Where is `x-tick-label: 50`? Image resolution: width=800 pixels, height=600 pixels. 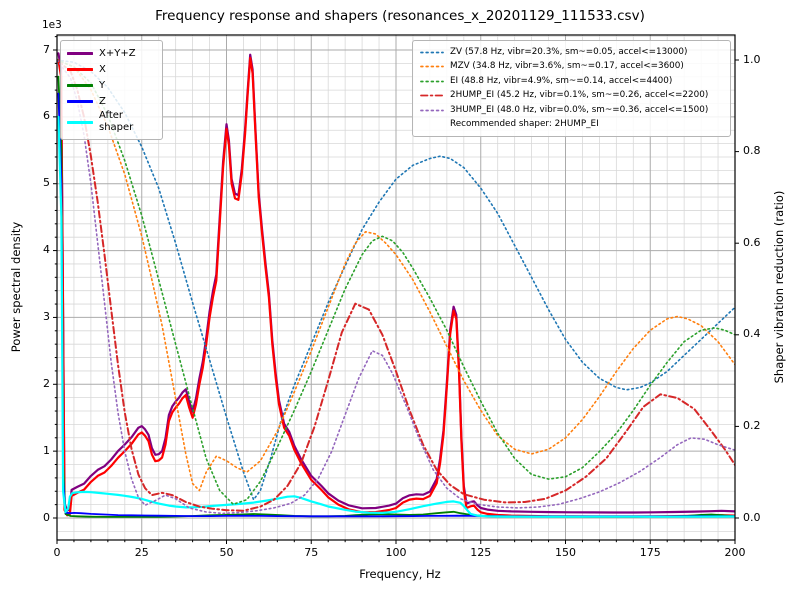
x-tick-label: 50 is located at coordinates (226, 552).